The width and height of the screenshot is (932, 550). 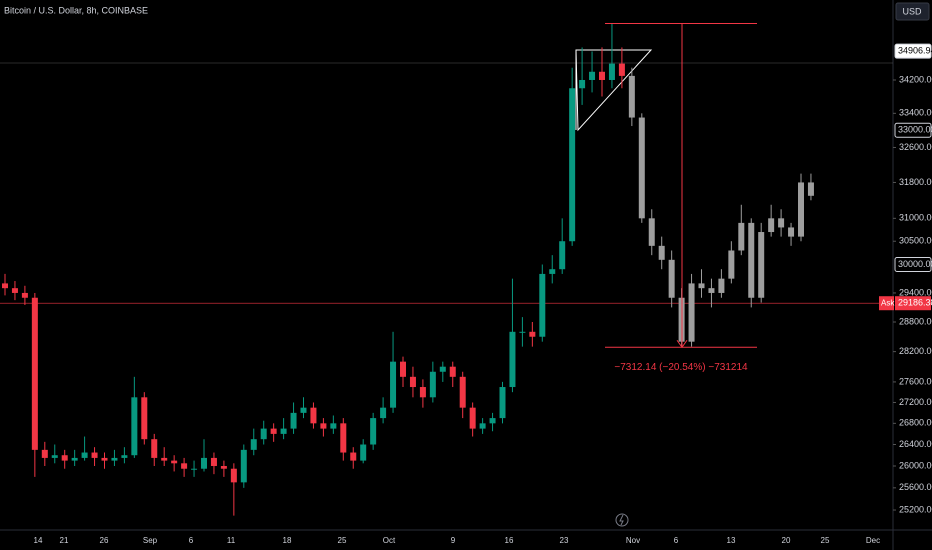 I want to click on y-tick-label: 30500.00, so click(x=915, y=241).